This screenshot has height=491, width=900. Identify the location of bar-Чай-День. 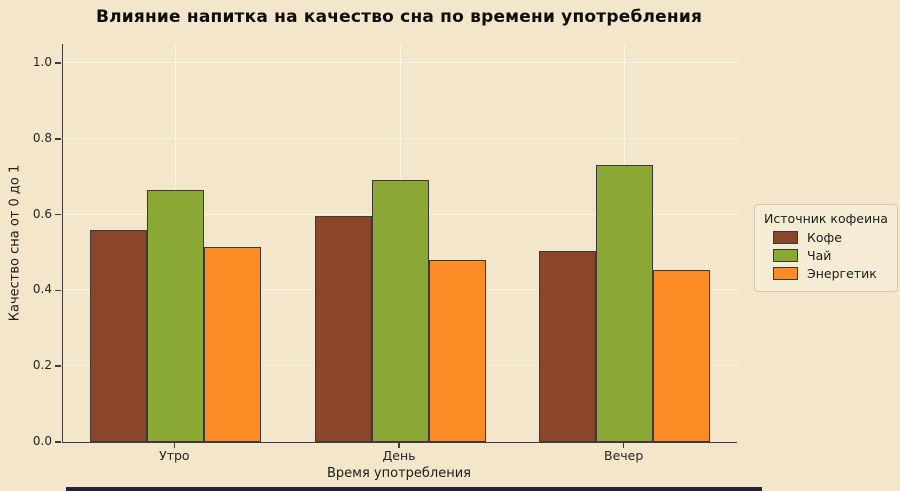
(400, 311).